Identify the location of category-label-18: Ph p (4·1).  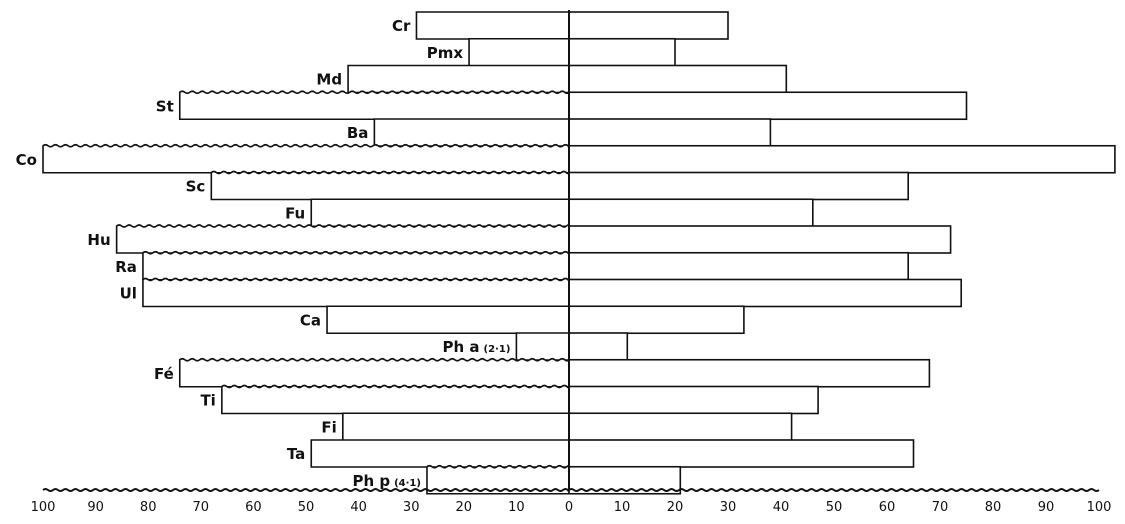
(386, 481).